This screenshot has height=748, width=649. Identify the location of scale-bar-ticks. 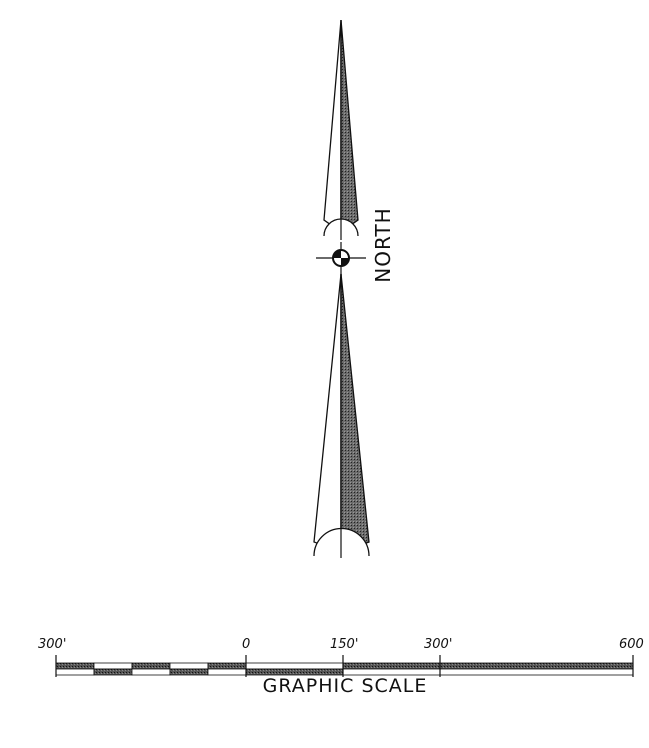
(344, 666).